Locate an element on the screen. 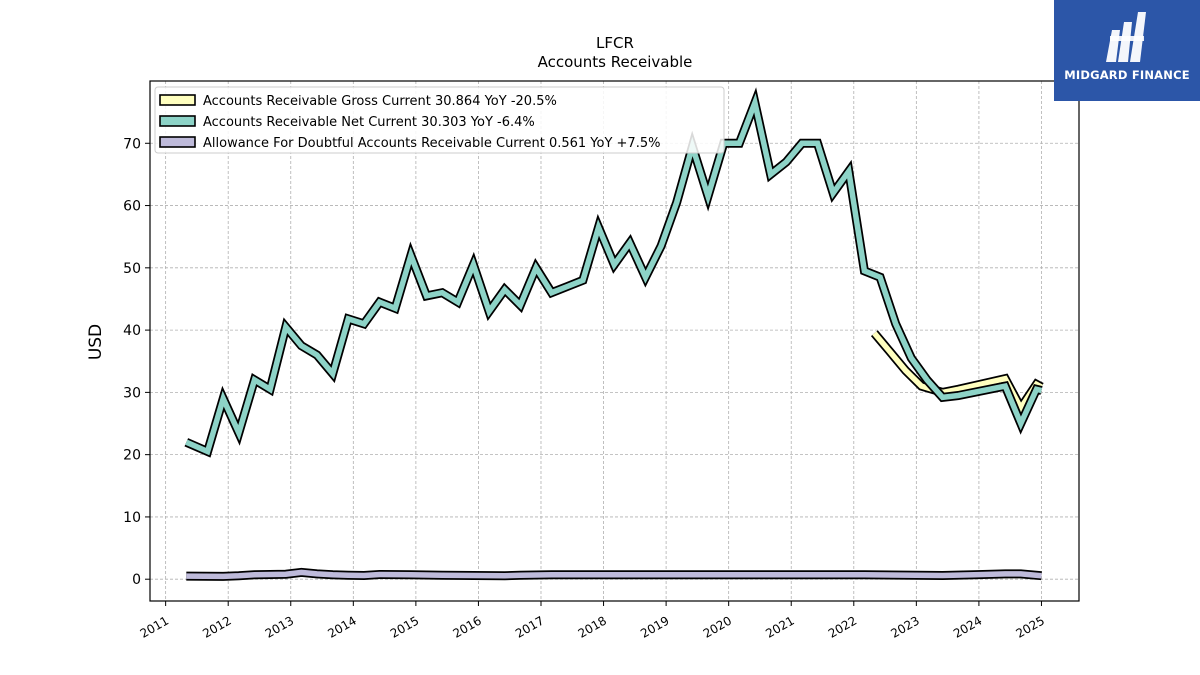 This screenshot has width=1200, height=675. x-tick-label: 2017 is located at coordinates (529, 626).